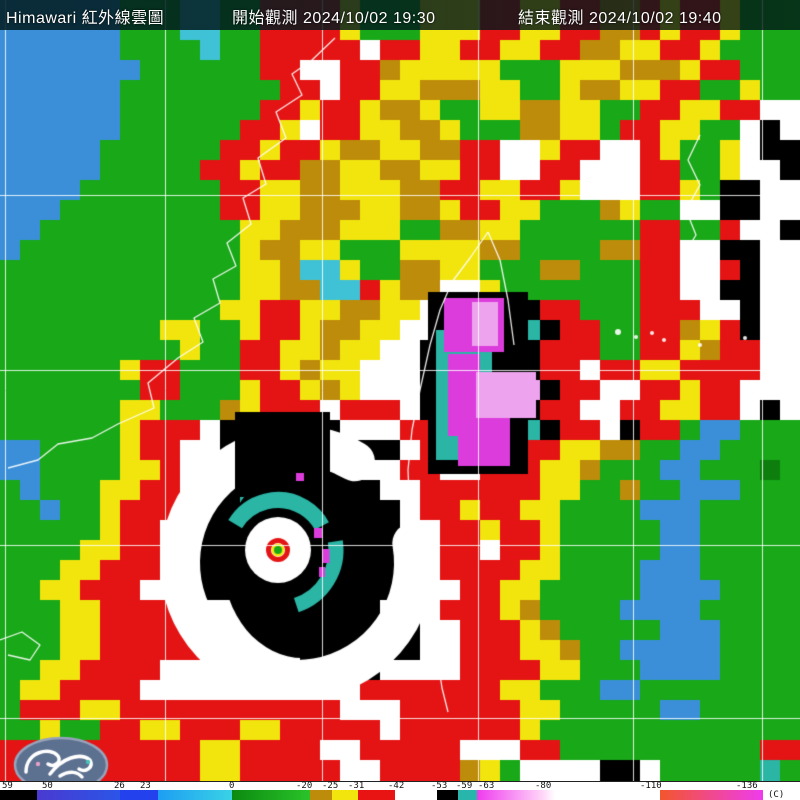 The width and height of the screenshot is (800, 800). What do you see at coordinates (747, 786) in the screenshot?
I see `scale-label: -136` at bounding box center [747, 786].